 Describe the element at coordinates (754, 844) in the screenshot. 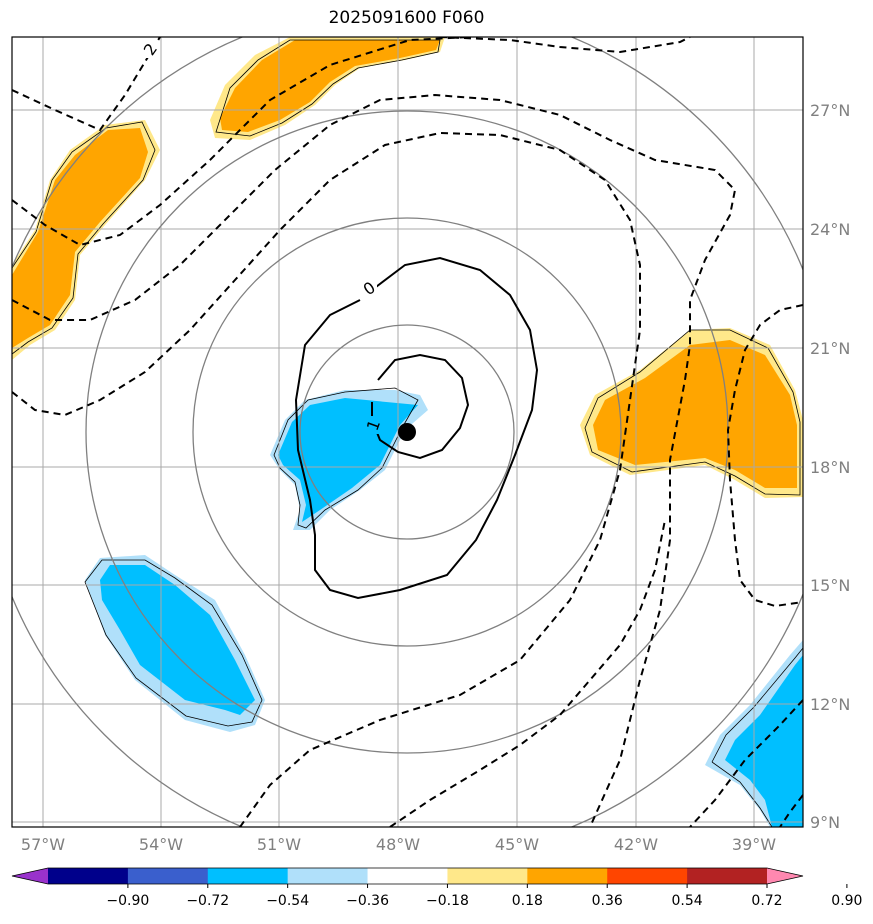

I see `lon-label: 39°W` at that location.